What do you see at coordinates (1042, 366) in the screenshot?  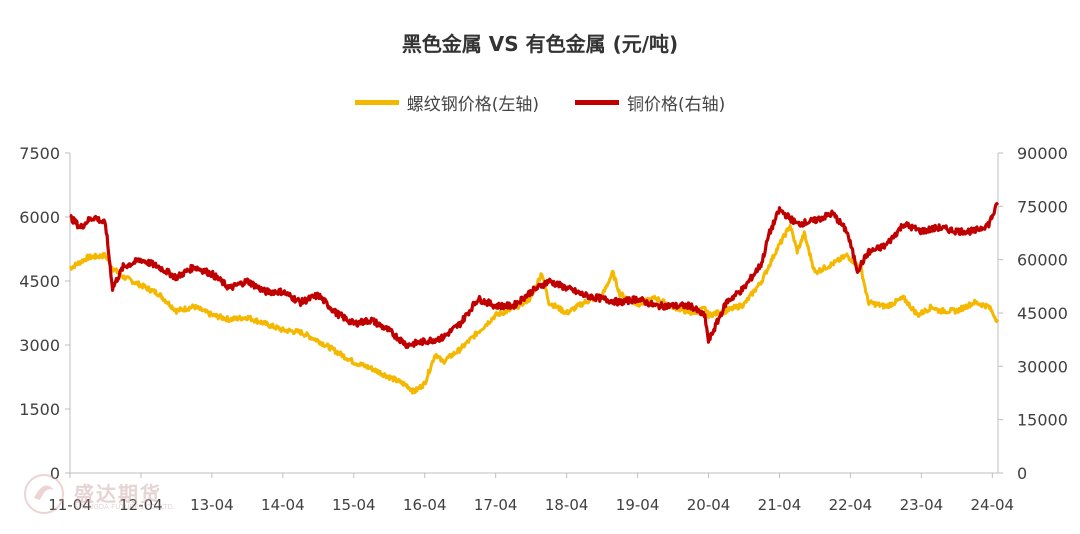 I see `right-tick-label: 30000` at bounding box center [1042, 366].